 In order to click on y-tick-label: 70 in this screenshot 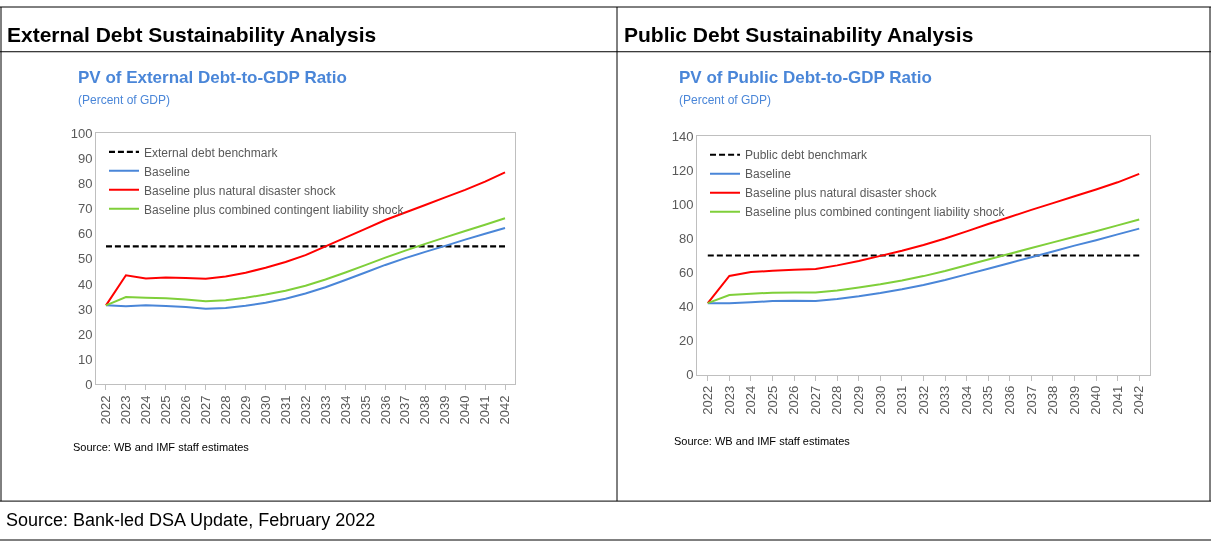, I will do `click(85, 209)`.